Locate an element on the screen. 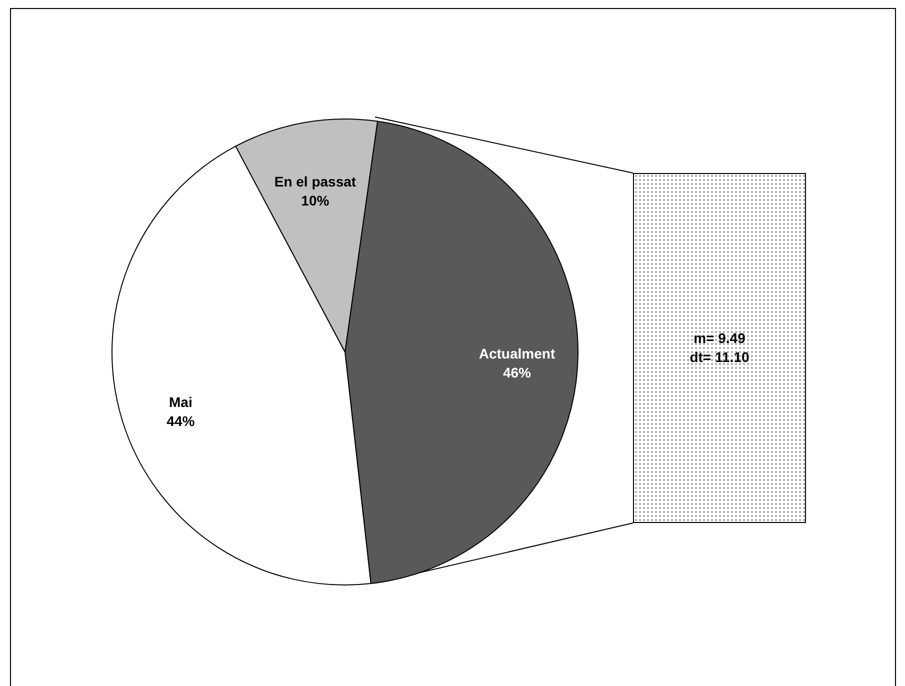 This screenshot has width=905, height=686. slice-label: Mai is located at coordinates (180, 402).